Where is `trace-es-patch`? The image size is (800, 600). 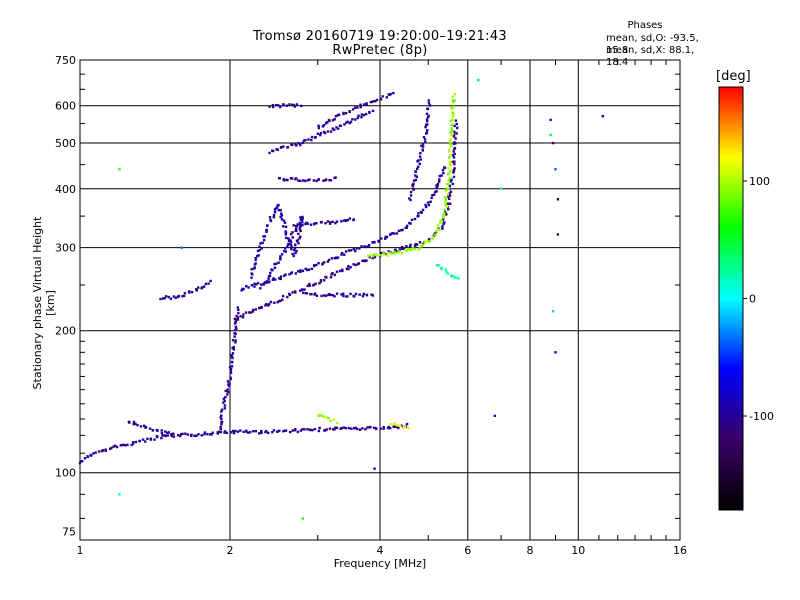
trace-es-patch is located at coordinates (328, 419).